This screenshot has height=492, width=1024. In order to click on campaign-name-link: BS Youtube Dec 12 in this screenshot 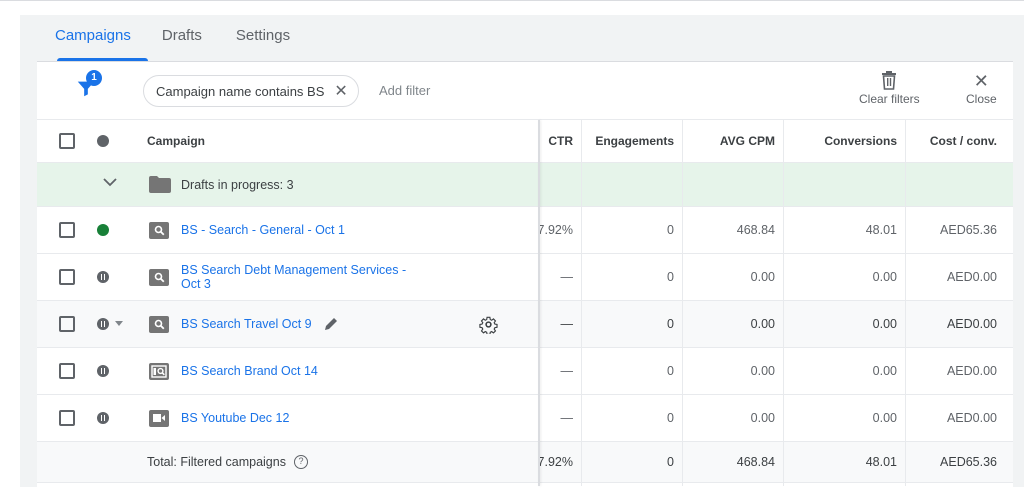, I will do `click(235, 418)`.